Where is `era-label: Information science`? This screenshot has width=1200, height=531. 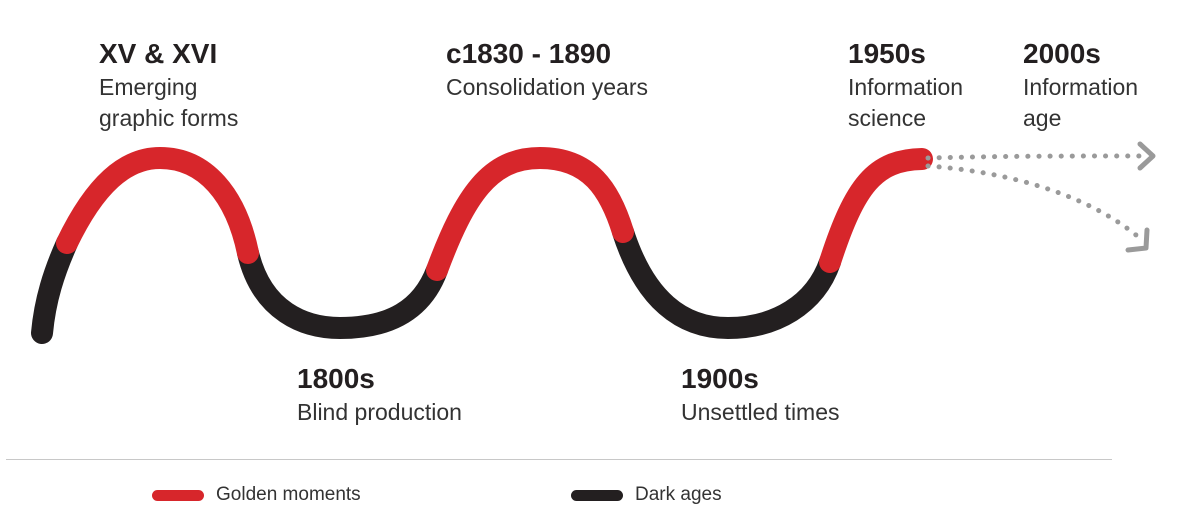
era-label: Information science is located at coordinates (906, 103).